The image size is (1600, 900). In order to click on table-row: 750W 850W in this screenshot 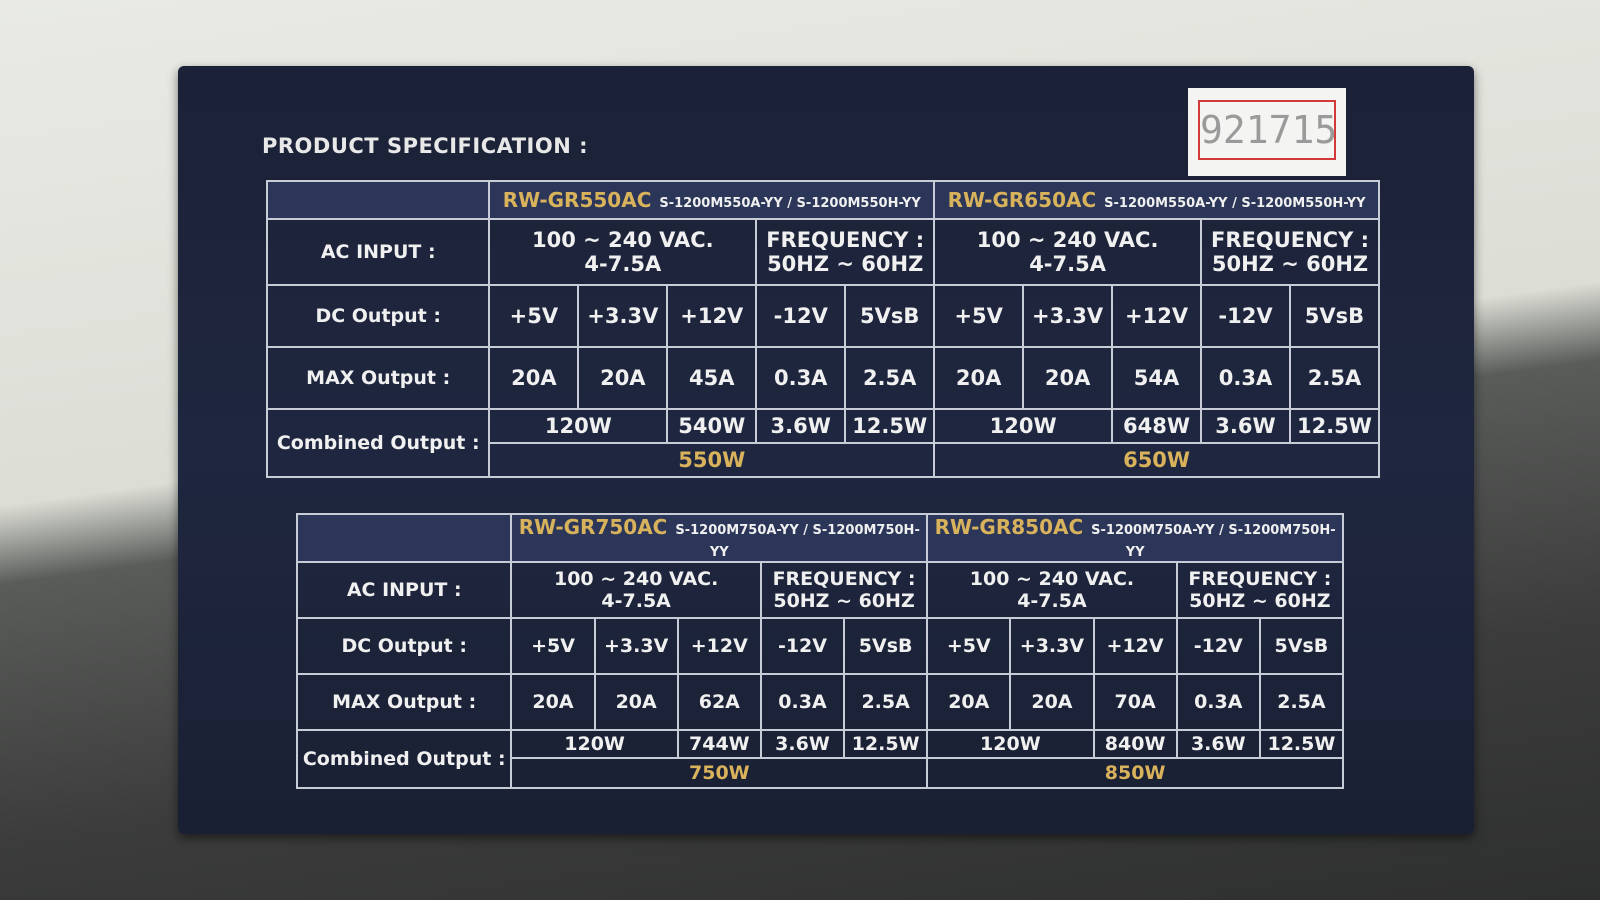, I will do `click(820, 773)`.